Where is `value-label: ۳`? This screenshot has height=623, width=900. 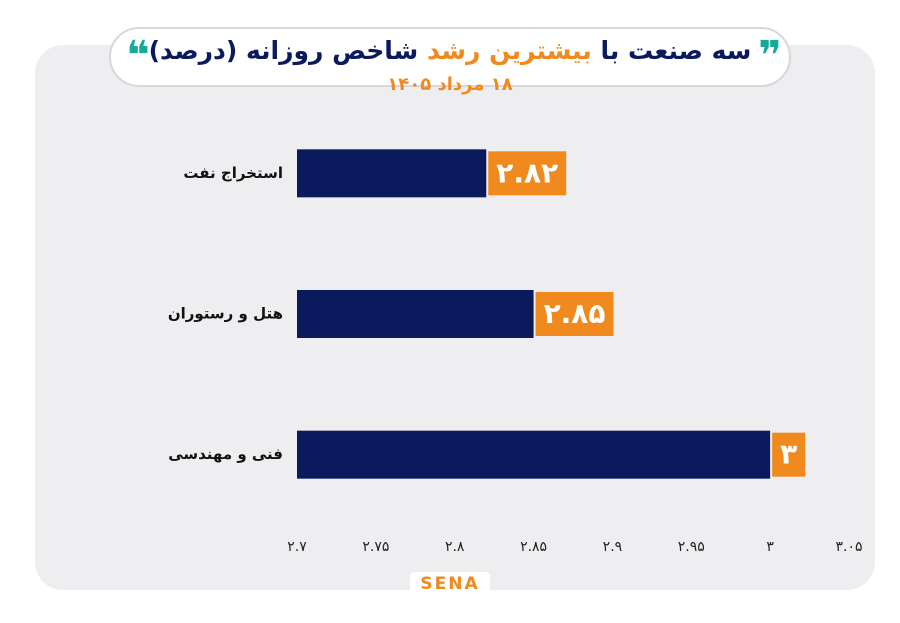 value-label: ۳ is located at coordinates (788, 454).